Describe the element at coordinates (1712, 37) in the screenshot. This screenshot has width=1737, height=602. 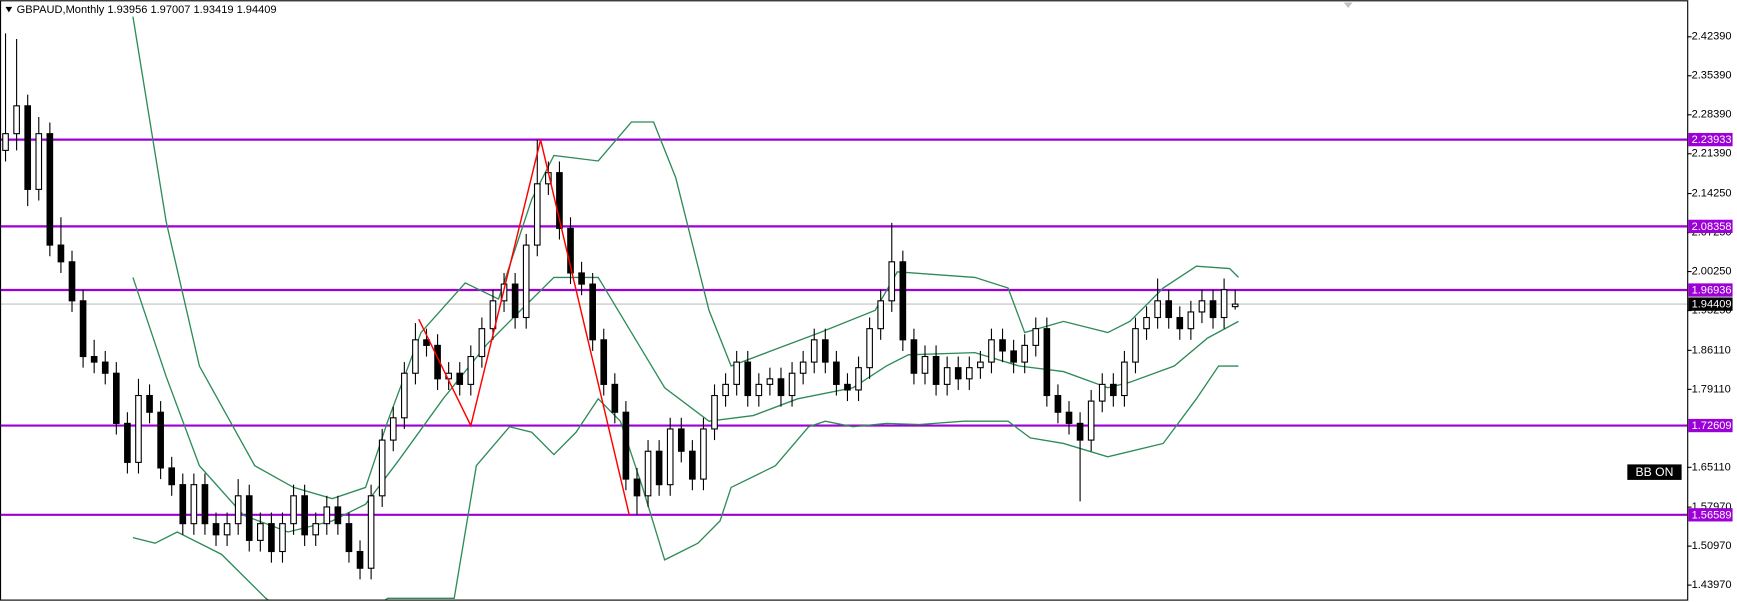
I see `y-tick-label: 2.42390` at that location.